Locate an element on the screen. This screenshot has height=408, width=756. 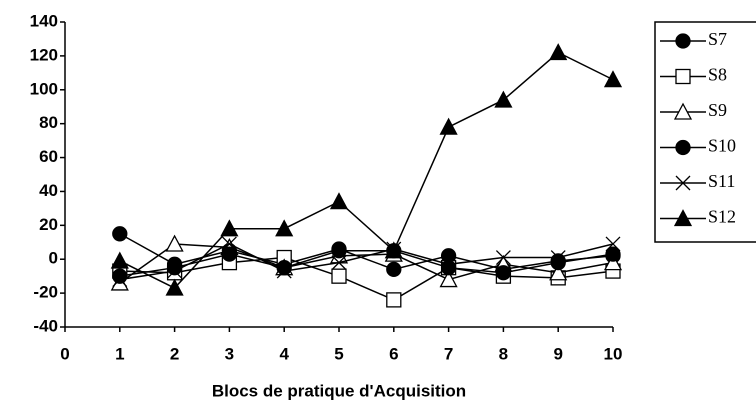
y-tick-label: -20 is located at coordinates (45, 292).